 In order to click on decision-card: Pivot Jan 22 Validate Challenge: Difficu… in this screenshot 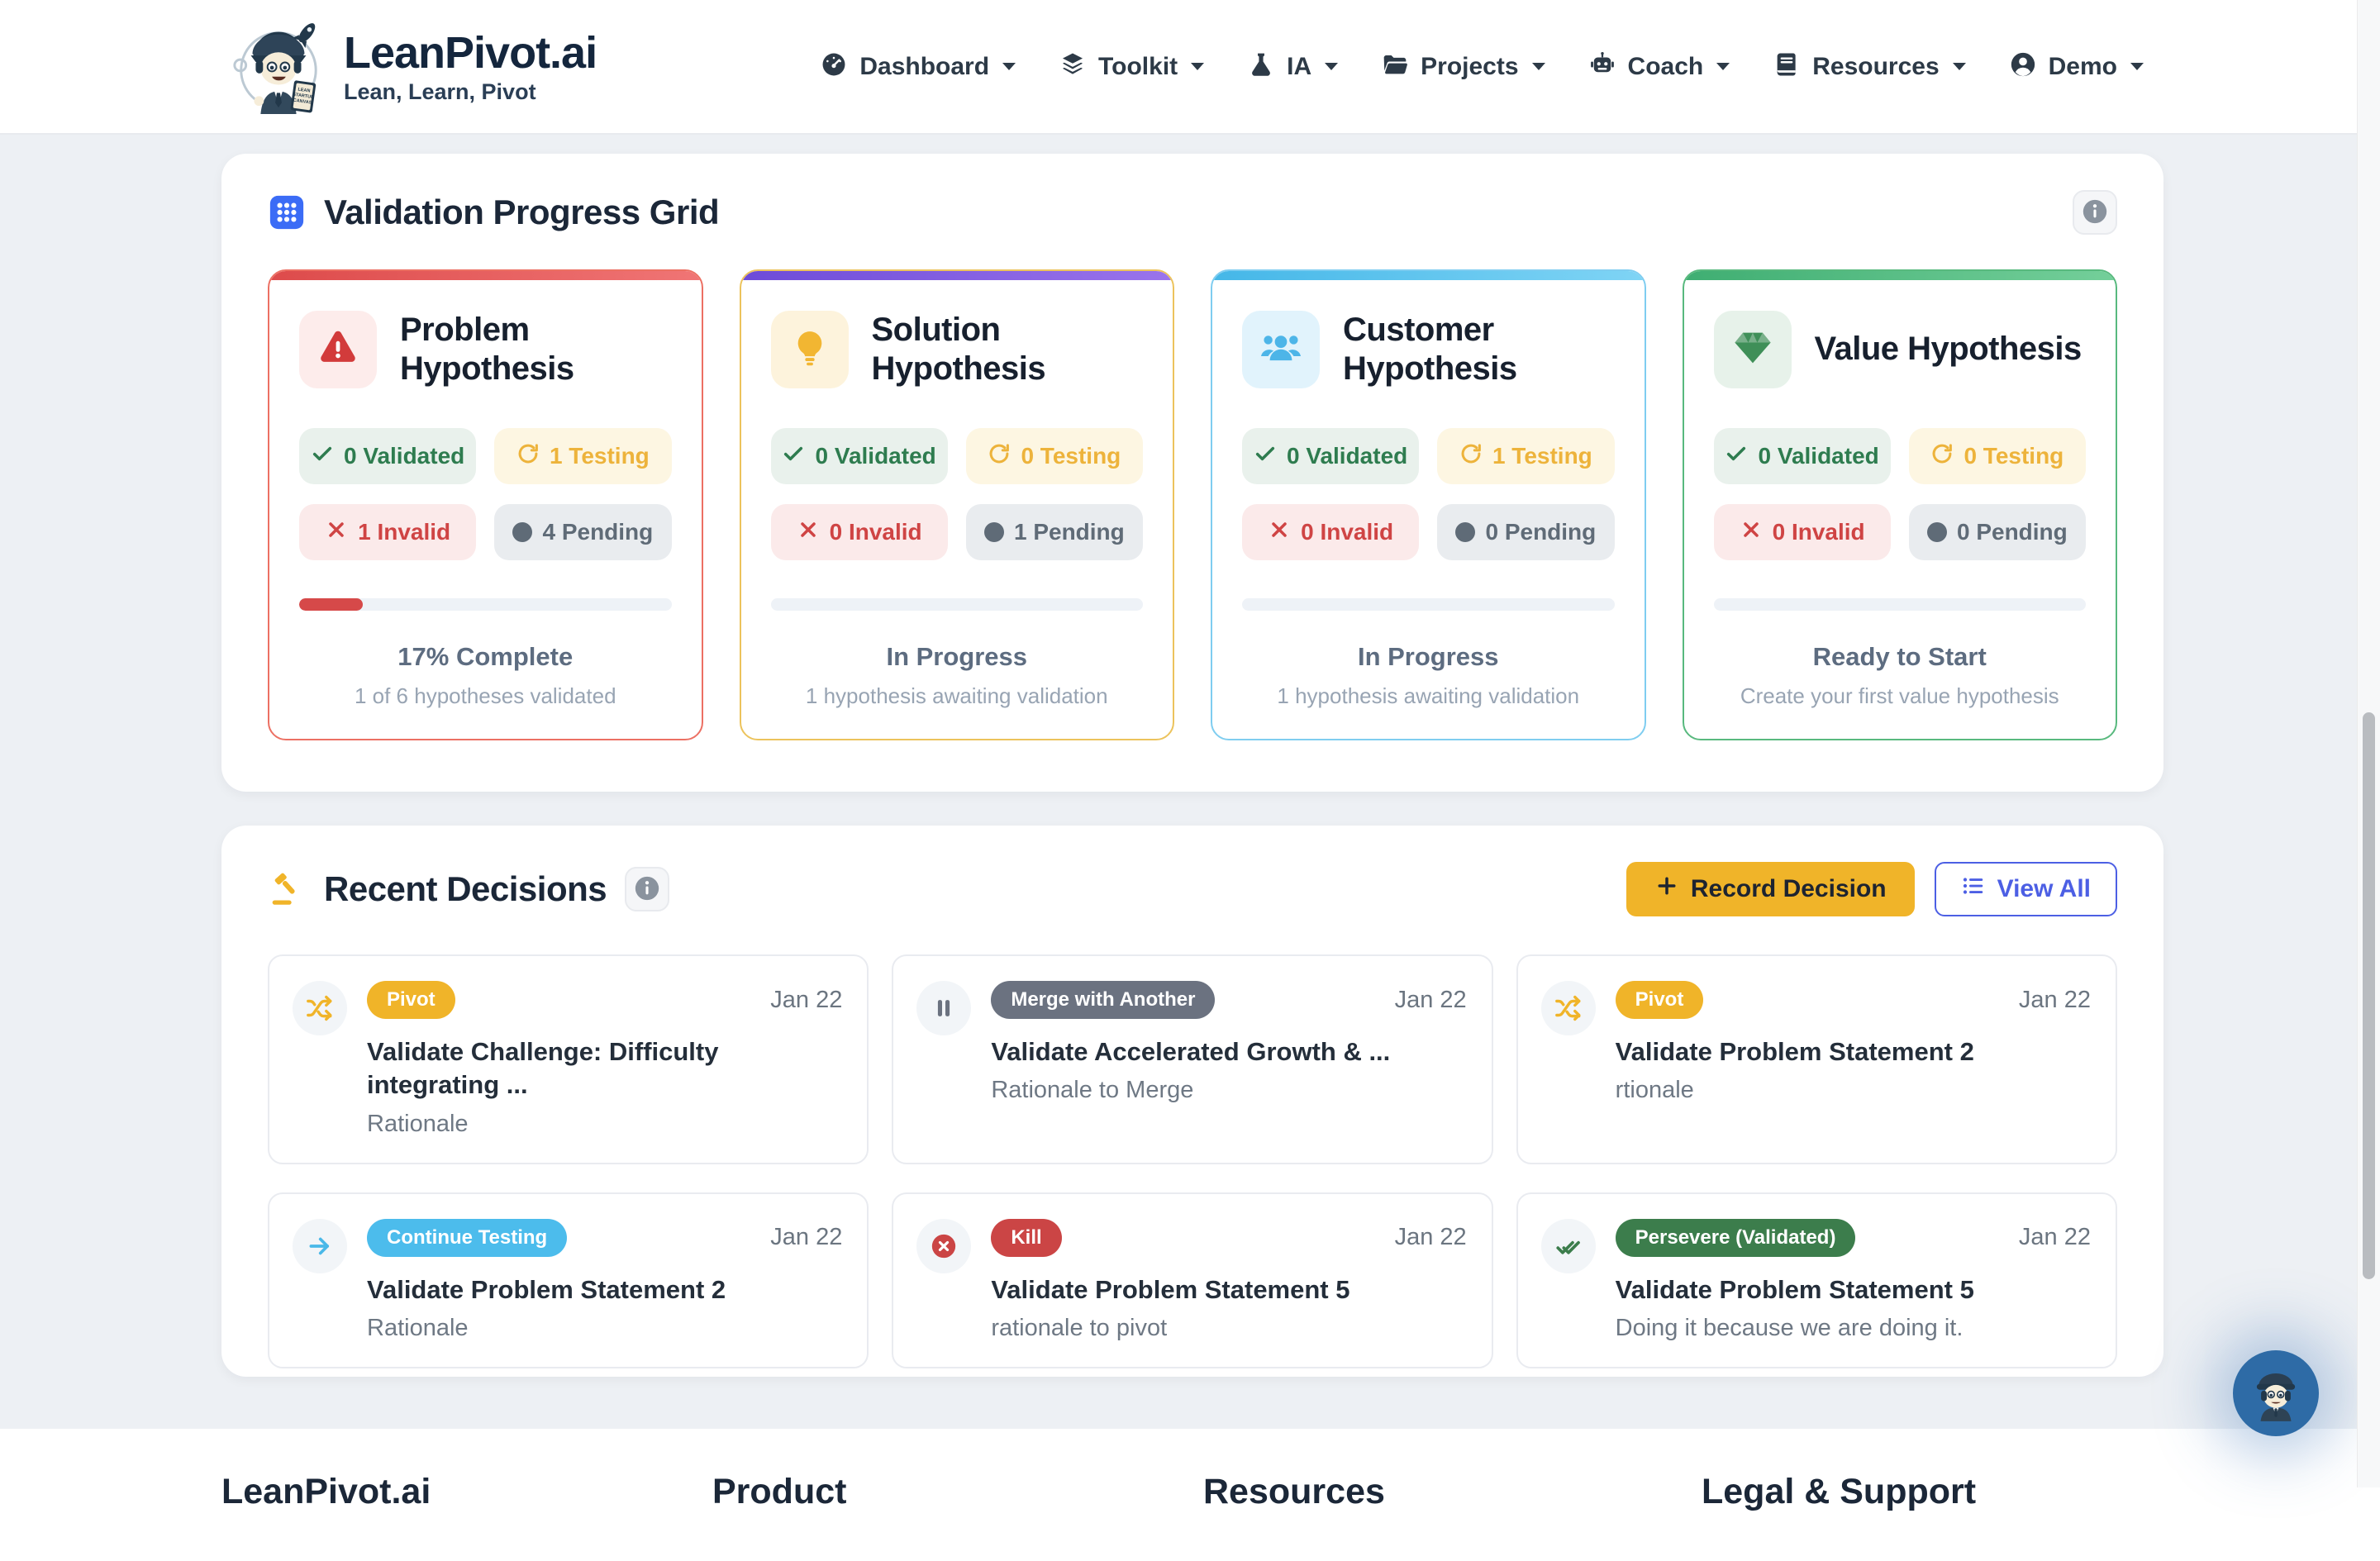, I will do `click(568, 1059)`.